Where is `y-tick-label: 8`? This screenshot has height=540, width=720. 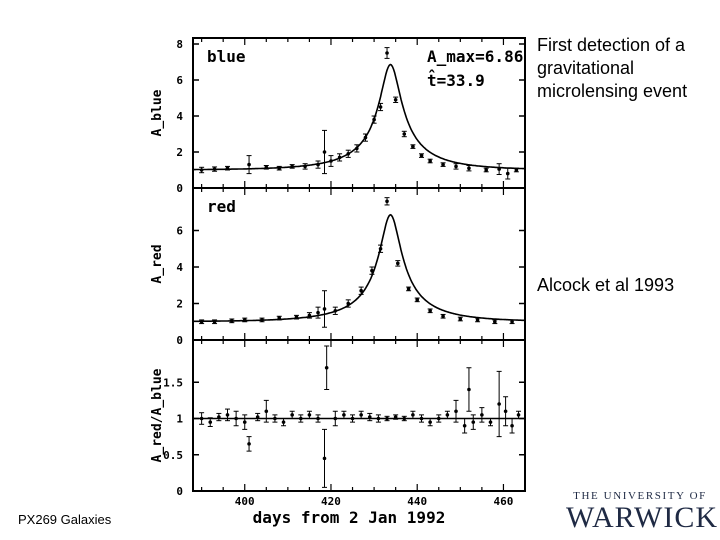 y-tick-label: 8 is located at coordinates (179, 44).